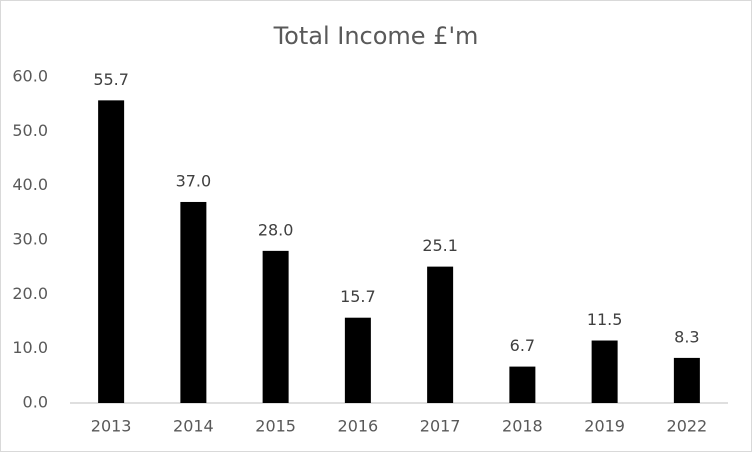 The height and width of the screenshot is (452, 752). What do you see at coordinates (30, 293) in the screenshot?
I see `y-tick-label: 20.0` at bounding box center [30, 293].